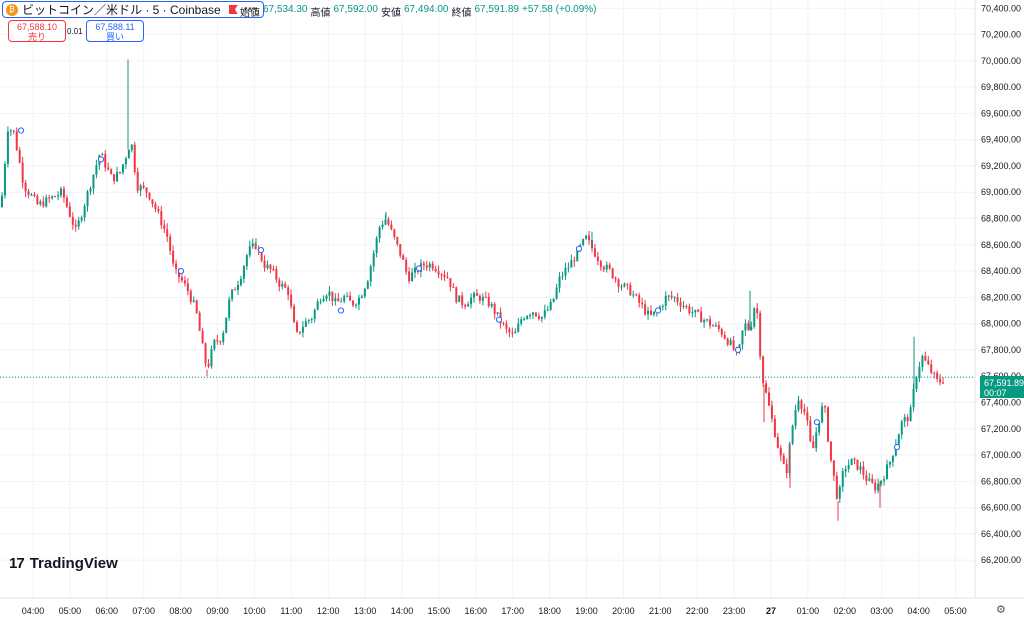 The image size is (1024, 618). What do you see at coordinates (233, 9) in the screenshot?
I see `flag-icon` at bounding box center [233, 9].